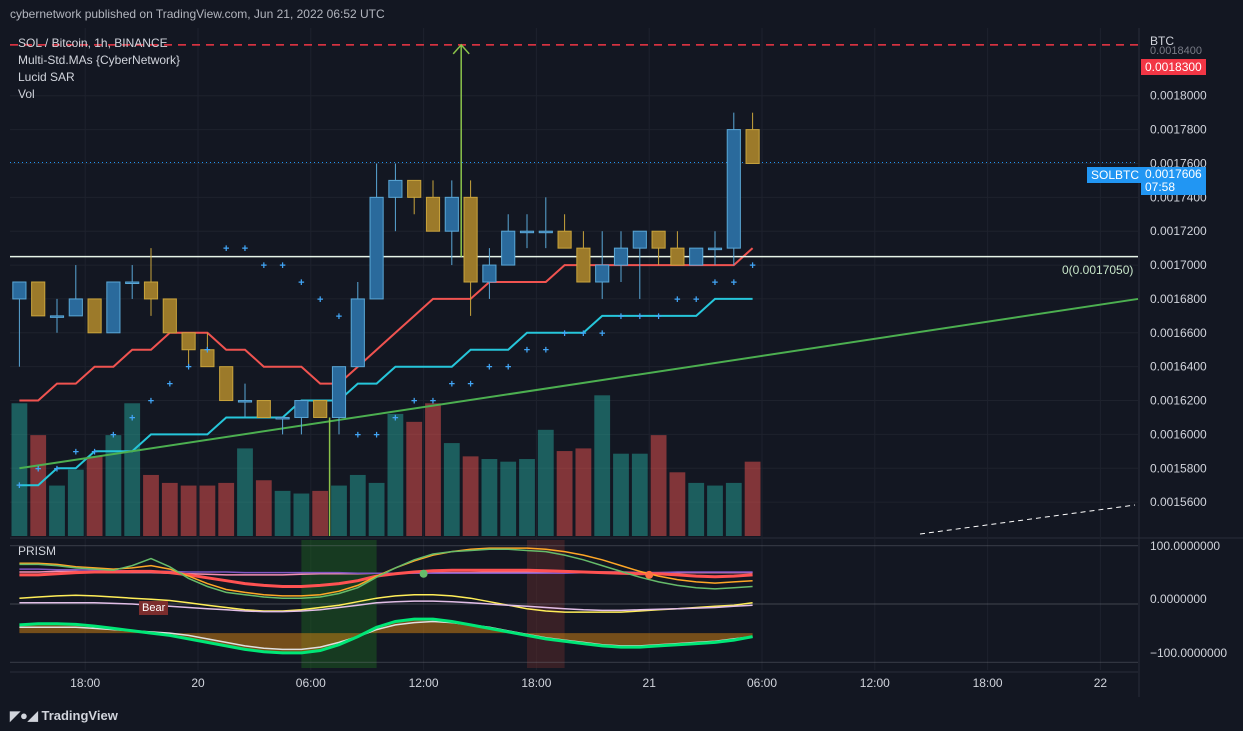 Image resolution: width=1243 pixels, height=731 pixels. Describe the element at coordinates (1027, 519) in the screenshot. I see `projection-line` at that location.